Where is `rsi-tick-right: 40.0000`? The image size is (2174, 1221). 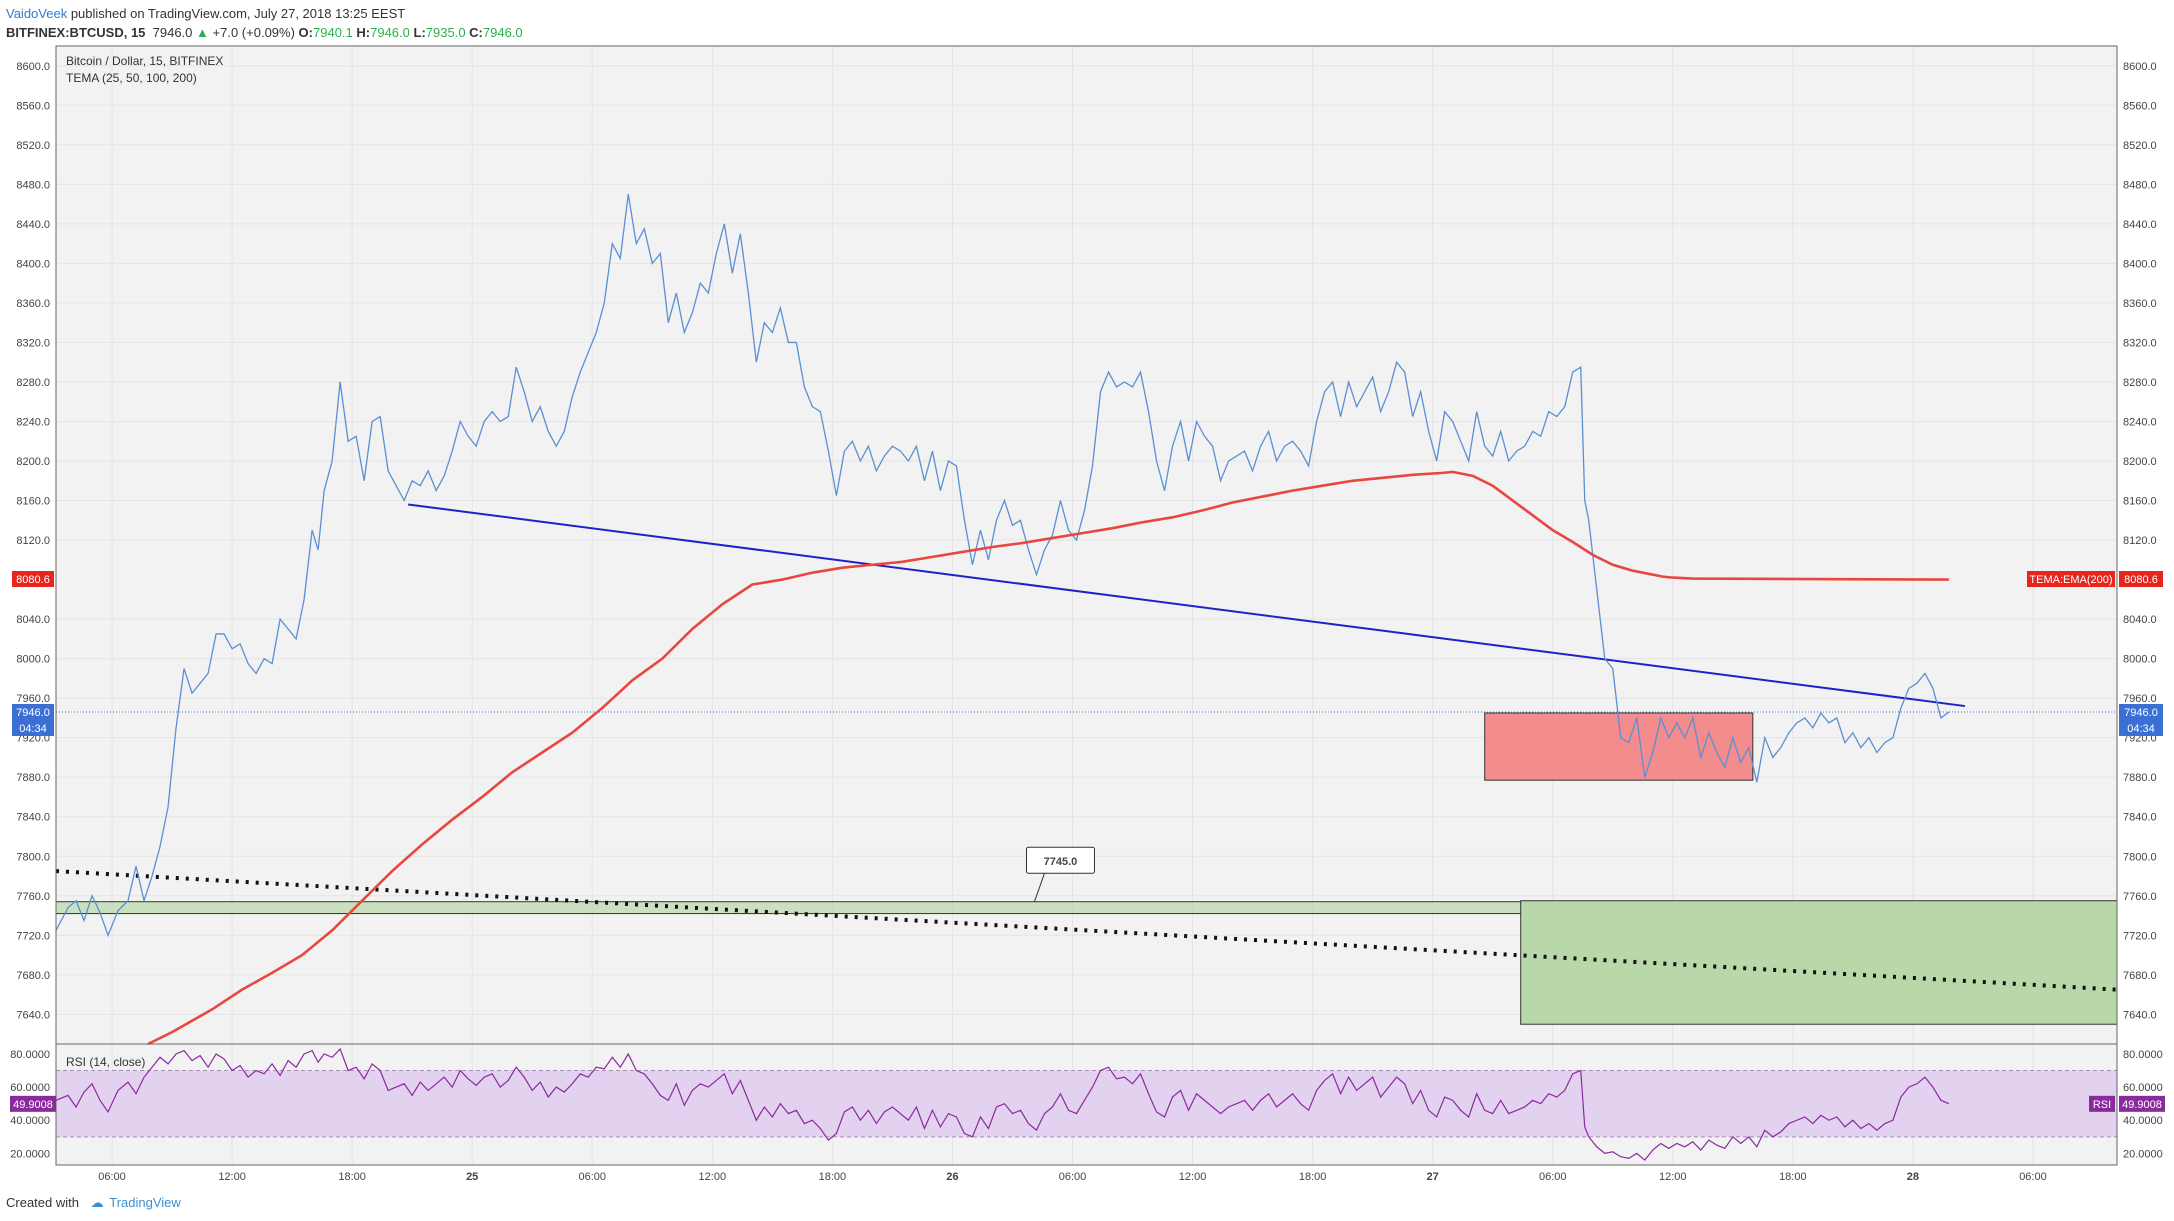
rsi-tick-right: 40.0000 is located at coordinates (2143, 1121).